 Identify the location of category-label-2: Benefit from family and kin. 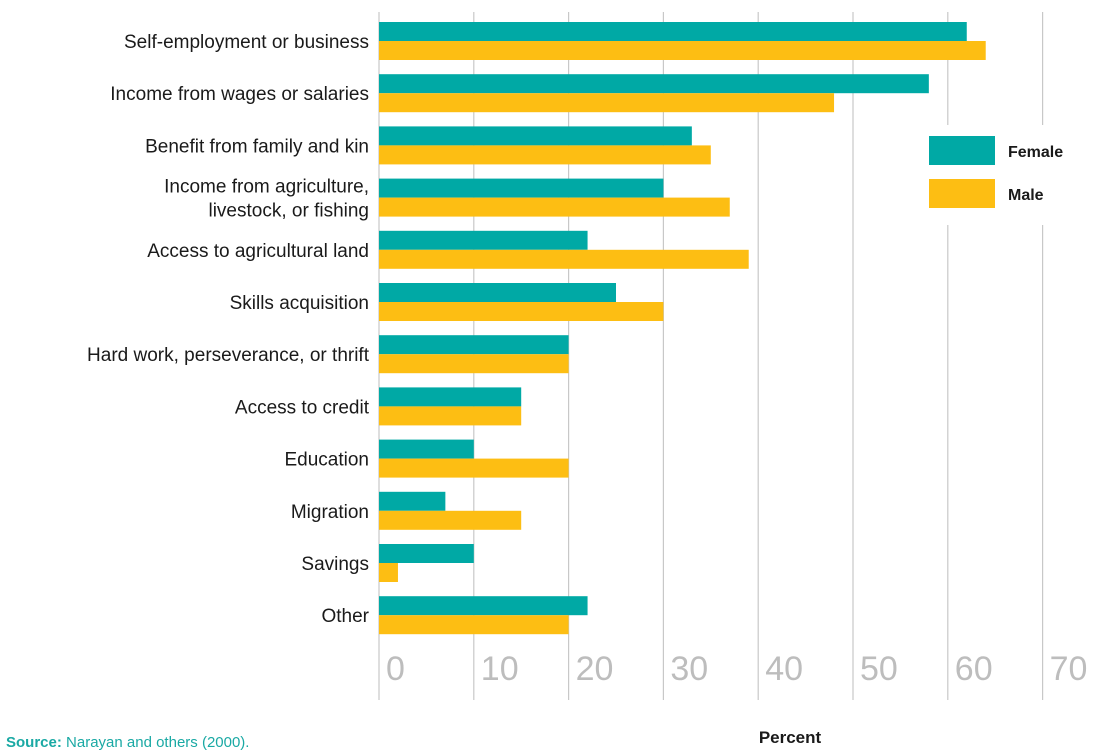
(257, 146).